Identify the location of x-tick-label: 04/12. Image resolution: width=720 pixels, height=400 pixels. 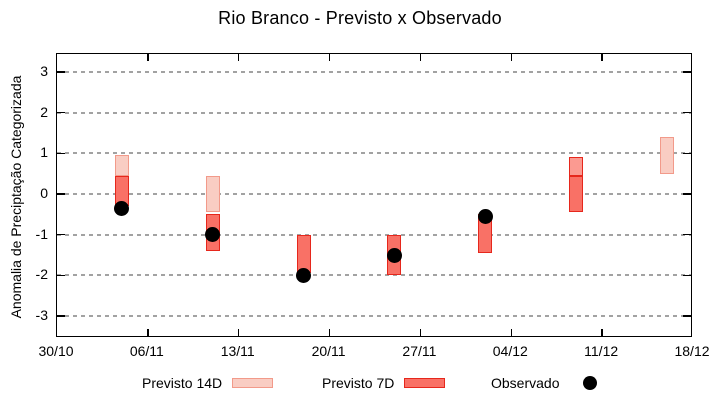
(510, 351).